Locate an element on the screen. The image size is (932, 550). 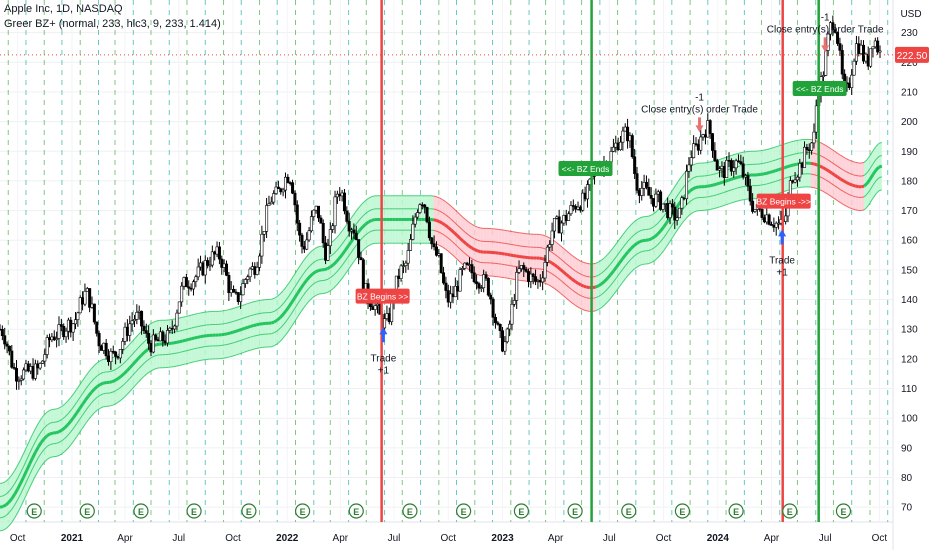
trade-text: Close entry(s) order Trade is located at coordinates (699, 109).